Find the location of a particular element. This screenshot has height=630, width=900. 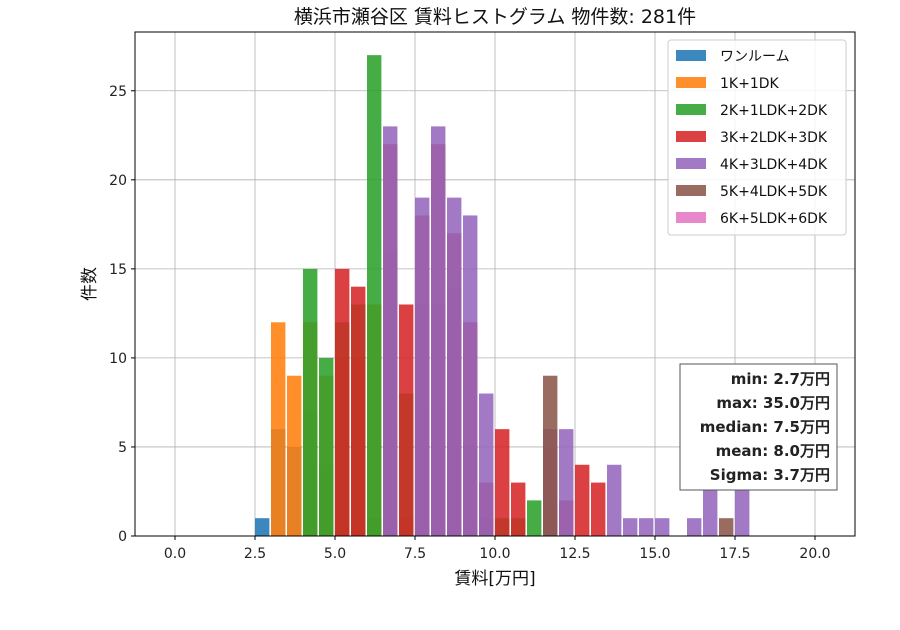

stats-frame is located at coordinates (758, 427).